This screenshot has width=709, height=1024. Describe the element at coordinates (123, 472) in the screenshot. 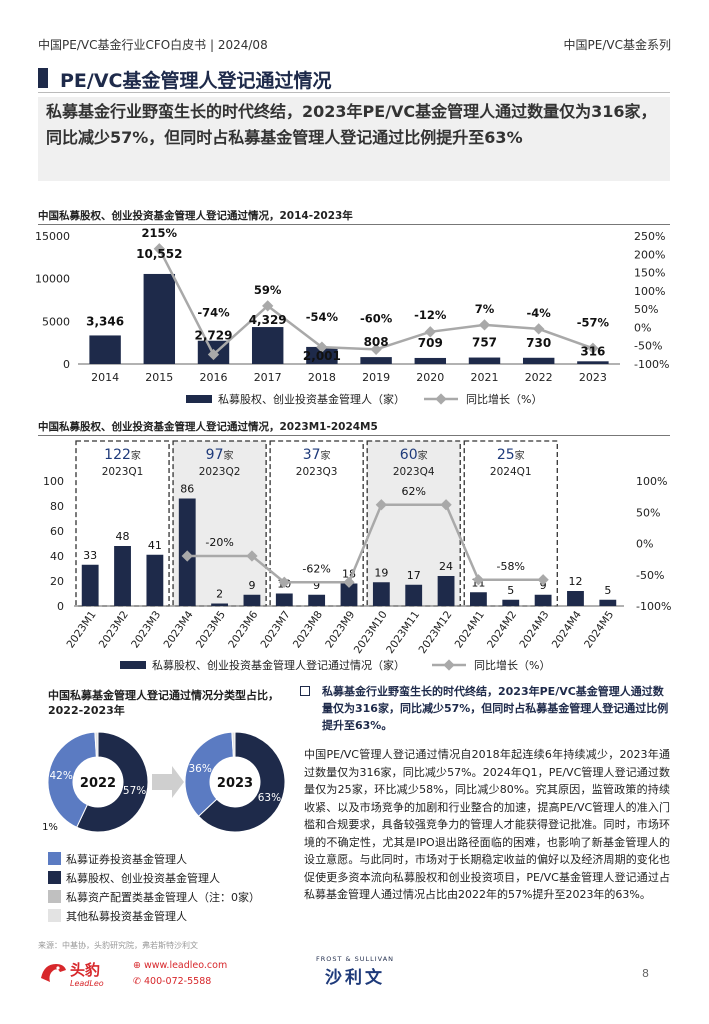

I see `quarter-label: 2023Q1` at that location.